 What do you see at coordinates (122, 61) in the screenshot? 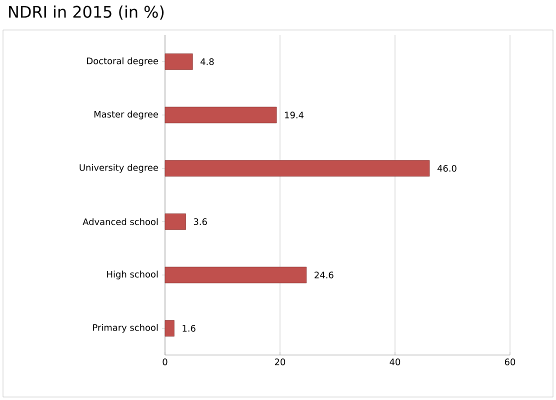
I see `y-tick-label: Doctoral degree` at bounding box center [122, 61].